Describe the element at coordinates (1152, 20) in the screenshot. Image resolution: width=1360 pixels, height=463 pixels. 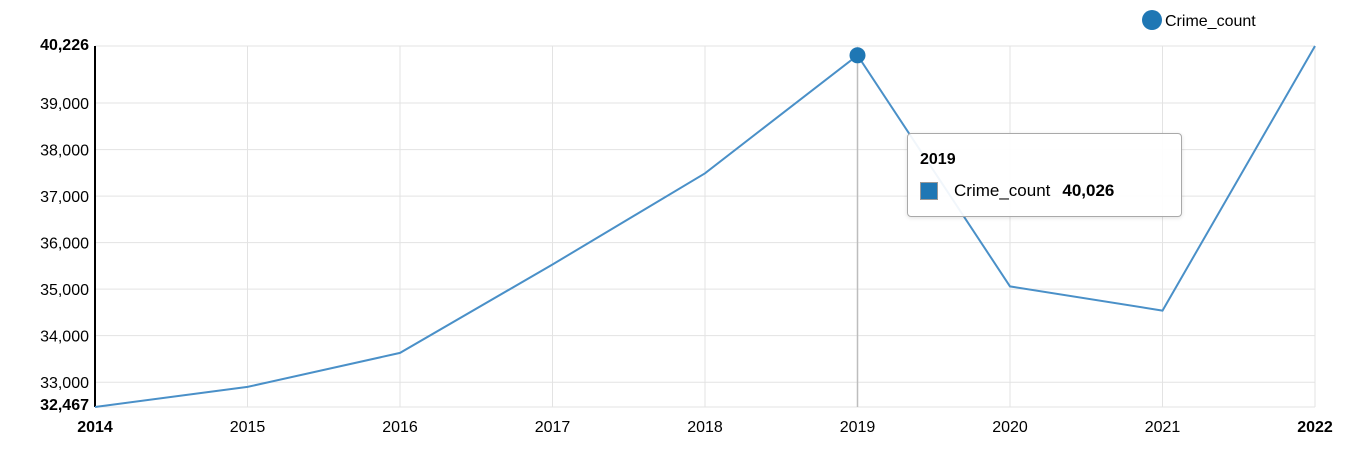
I see `legend-marker` at that location.